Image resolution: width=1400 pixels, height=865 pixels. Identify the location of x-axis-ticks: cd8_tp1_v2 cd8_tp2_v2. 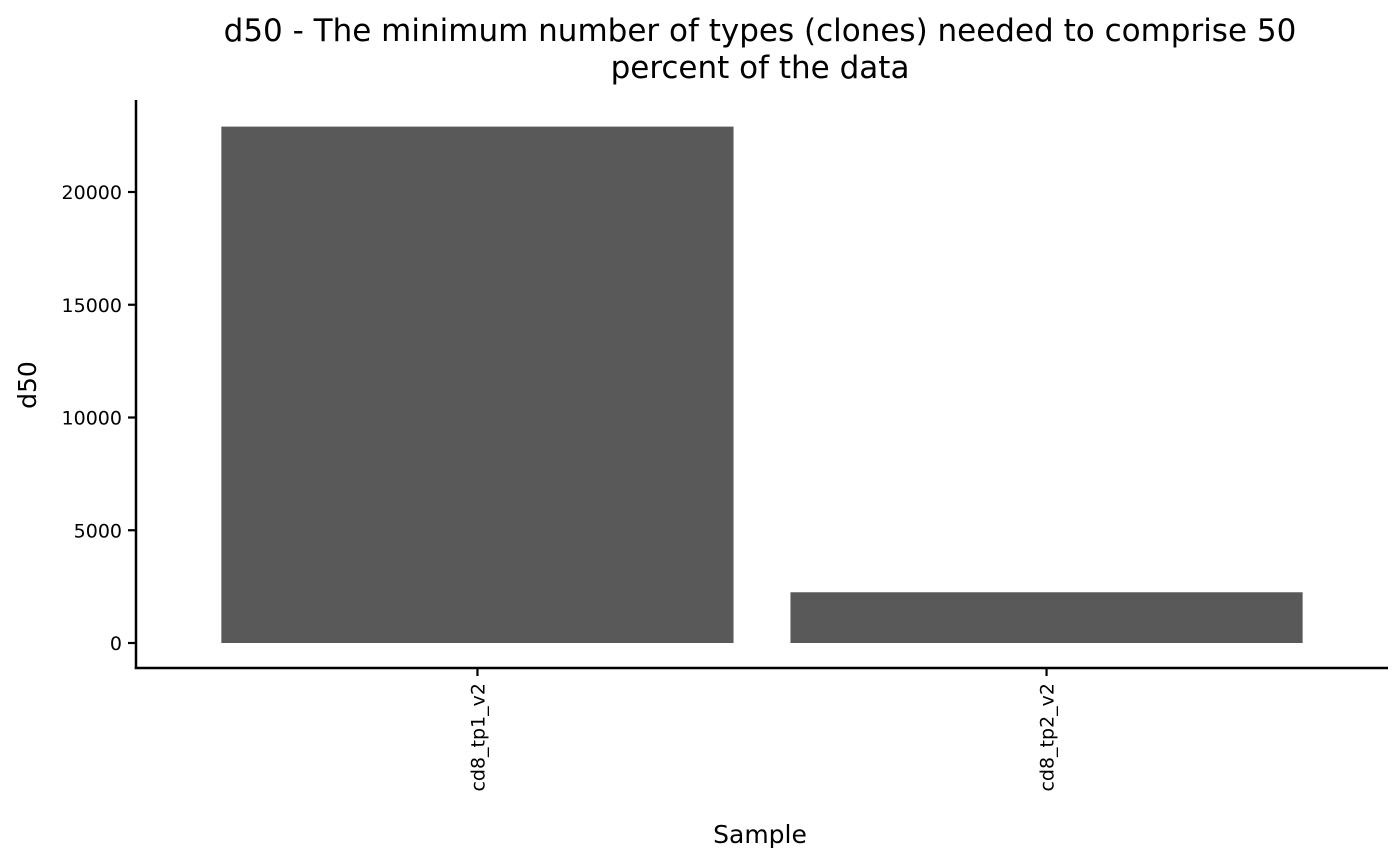
(763, 730).